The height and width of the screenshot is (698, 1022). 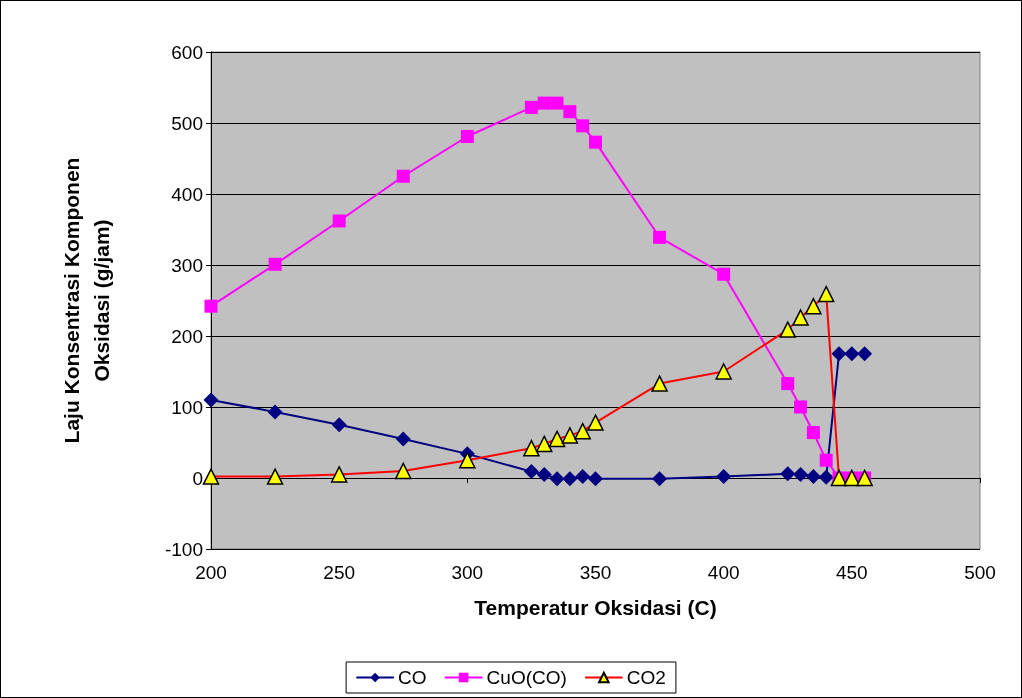 I want to click on legend-label: CO2, so click(x=646, y=677).